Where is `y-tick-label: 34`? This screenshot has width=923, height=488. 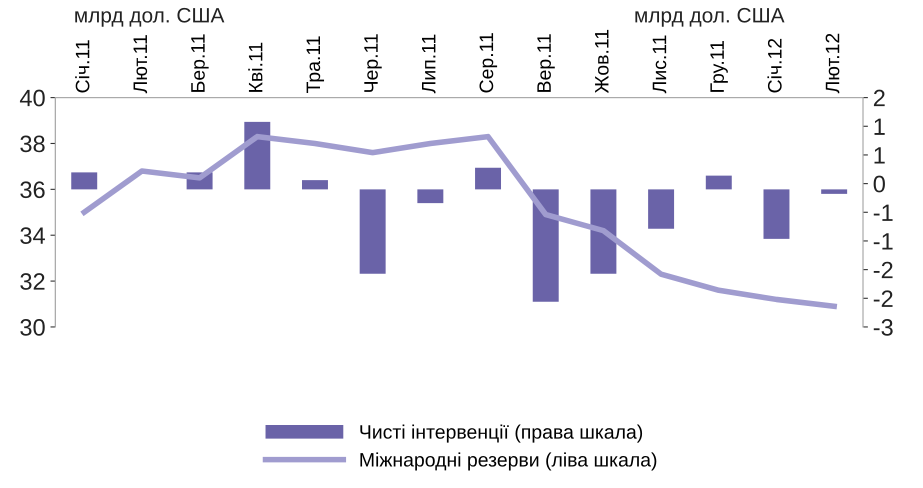
y-tick-label: 34 is located at coordinates (32, 235).